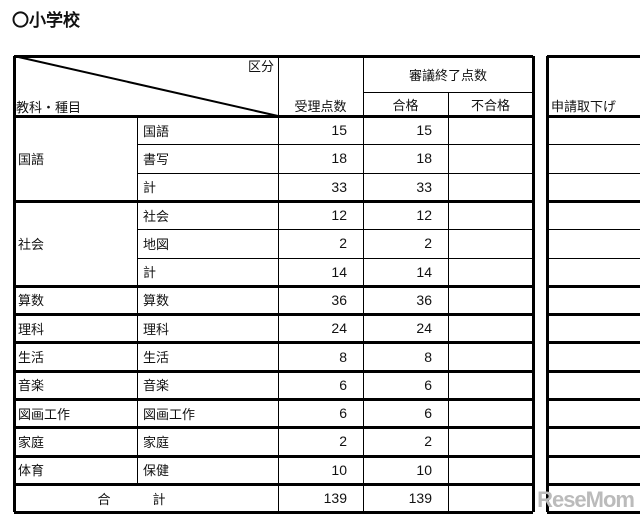 The height and width of the screenshot is (521, 640). What do you see at coordinates (424, 271) in the screenshot?
I see `passed-cell: 14` at bounding box center [424, 271].